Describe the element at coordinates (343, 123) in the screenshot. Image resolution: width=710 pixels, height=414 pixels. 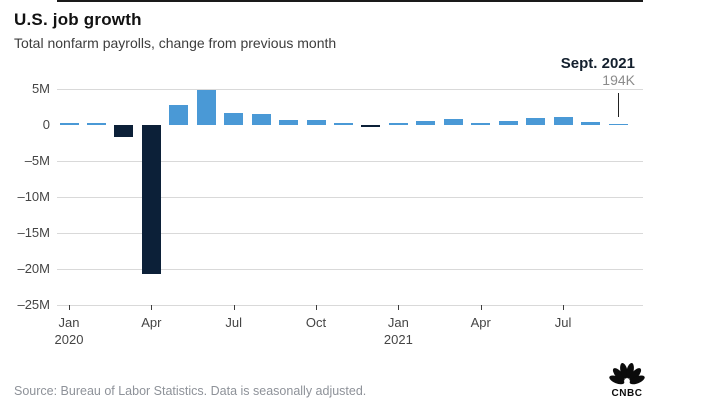
I see `bar-nov-2020` at that location.